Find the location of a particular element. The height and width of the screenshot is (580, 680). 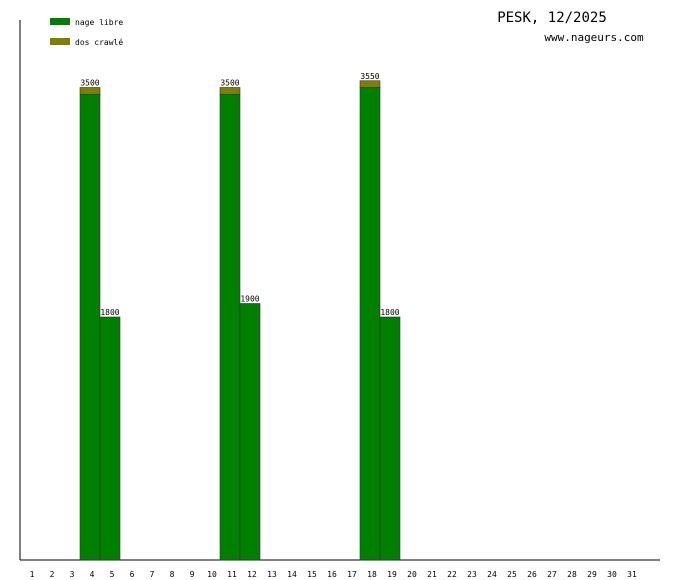

x-tick-label: 15 is located at coordinates (312, 574).